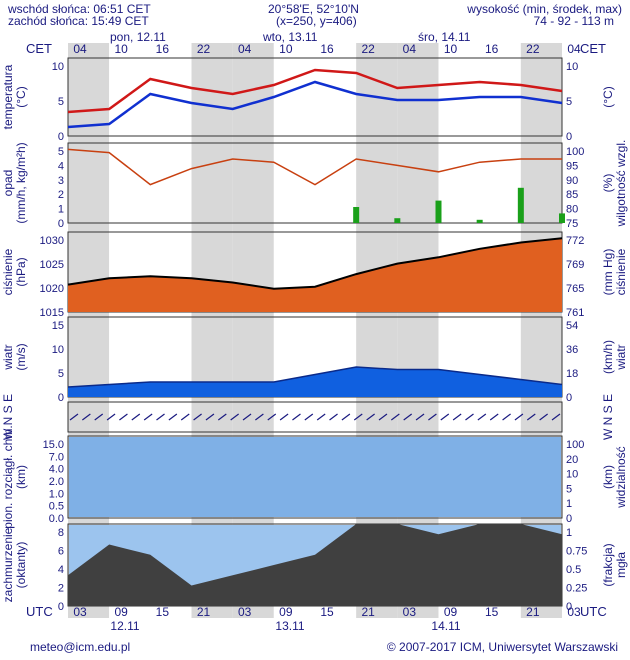  I want to click on left-tick: 4.0, so click(56, 470).